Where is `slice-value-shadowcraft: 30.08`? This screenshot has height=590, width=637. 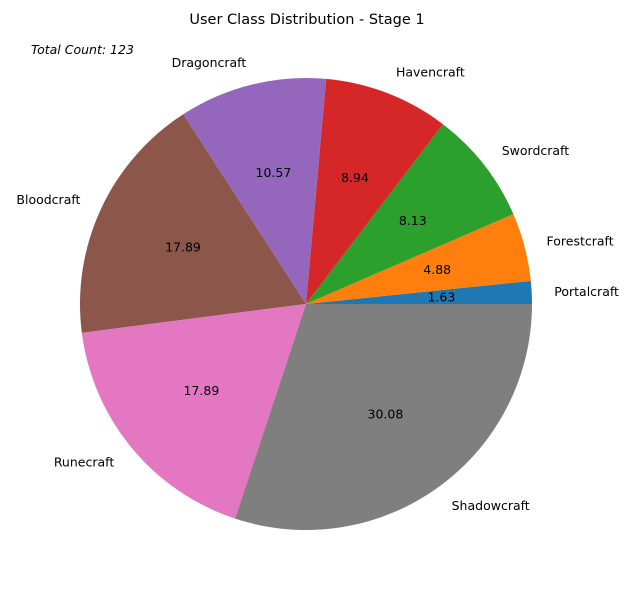 slice-value-shadowcraft: 30.08 is located at coordinates (386, 413).